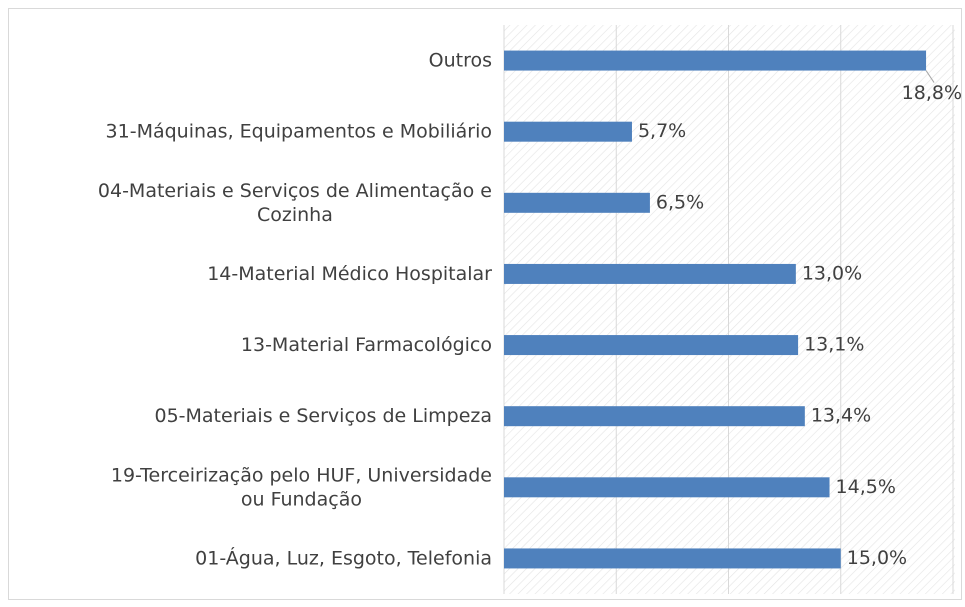 The image size is (965, 607). Describe the element at coordinates (932, 93) in the screenshot. I see `value-label: 18,8%` at that location.